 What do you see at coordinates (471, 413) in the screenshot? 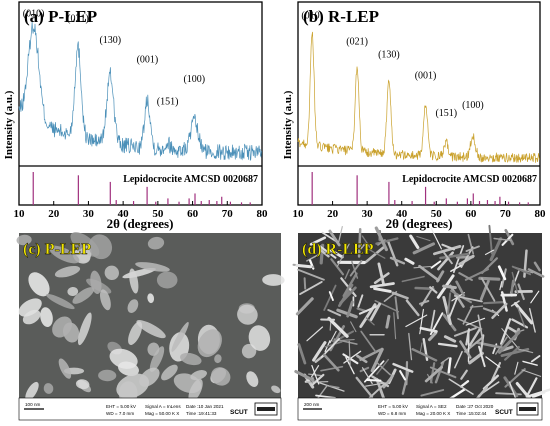
I see `sem-time: Time :15:02:44` at bounding box center [471, 413].